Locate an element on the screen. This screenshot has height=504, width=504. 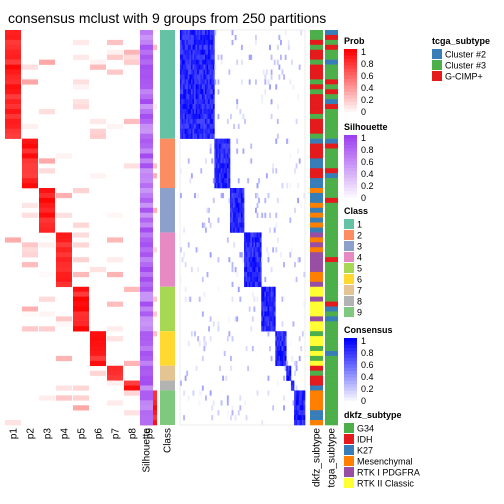
class-block is located at coordinates (167, 373).